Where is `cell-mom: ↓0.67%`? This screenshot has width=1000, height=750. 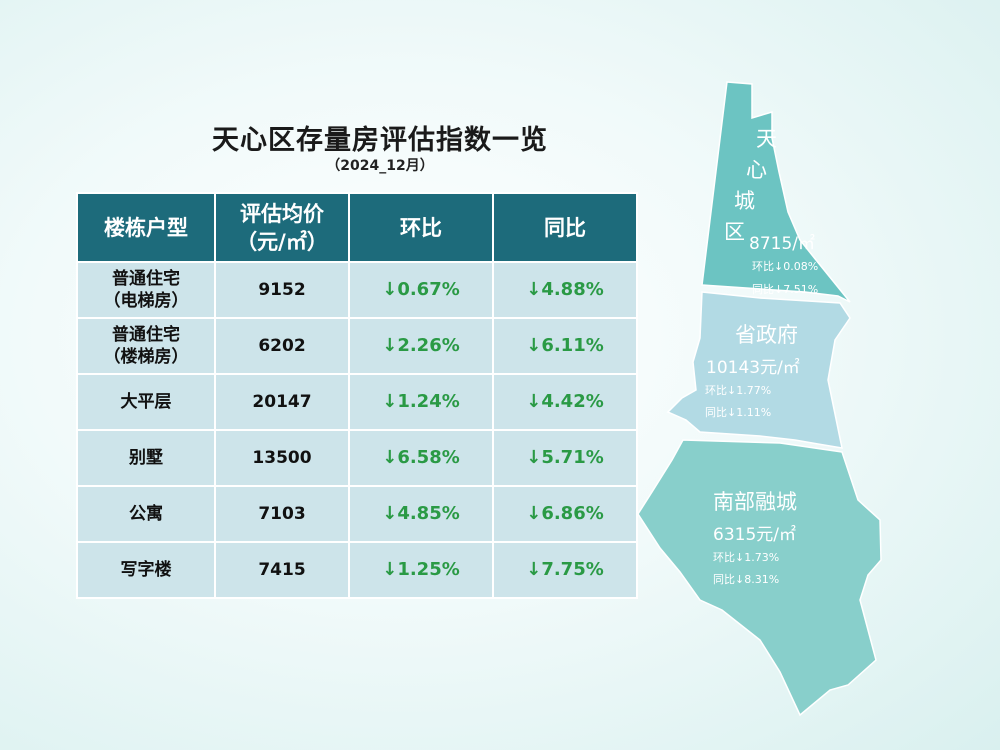
cell-mom: ↓0.67% is located at coordinates (421, 290).